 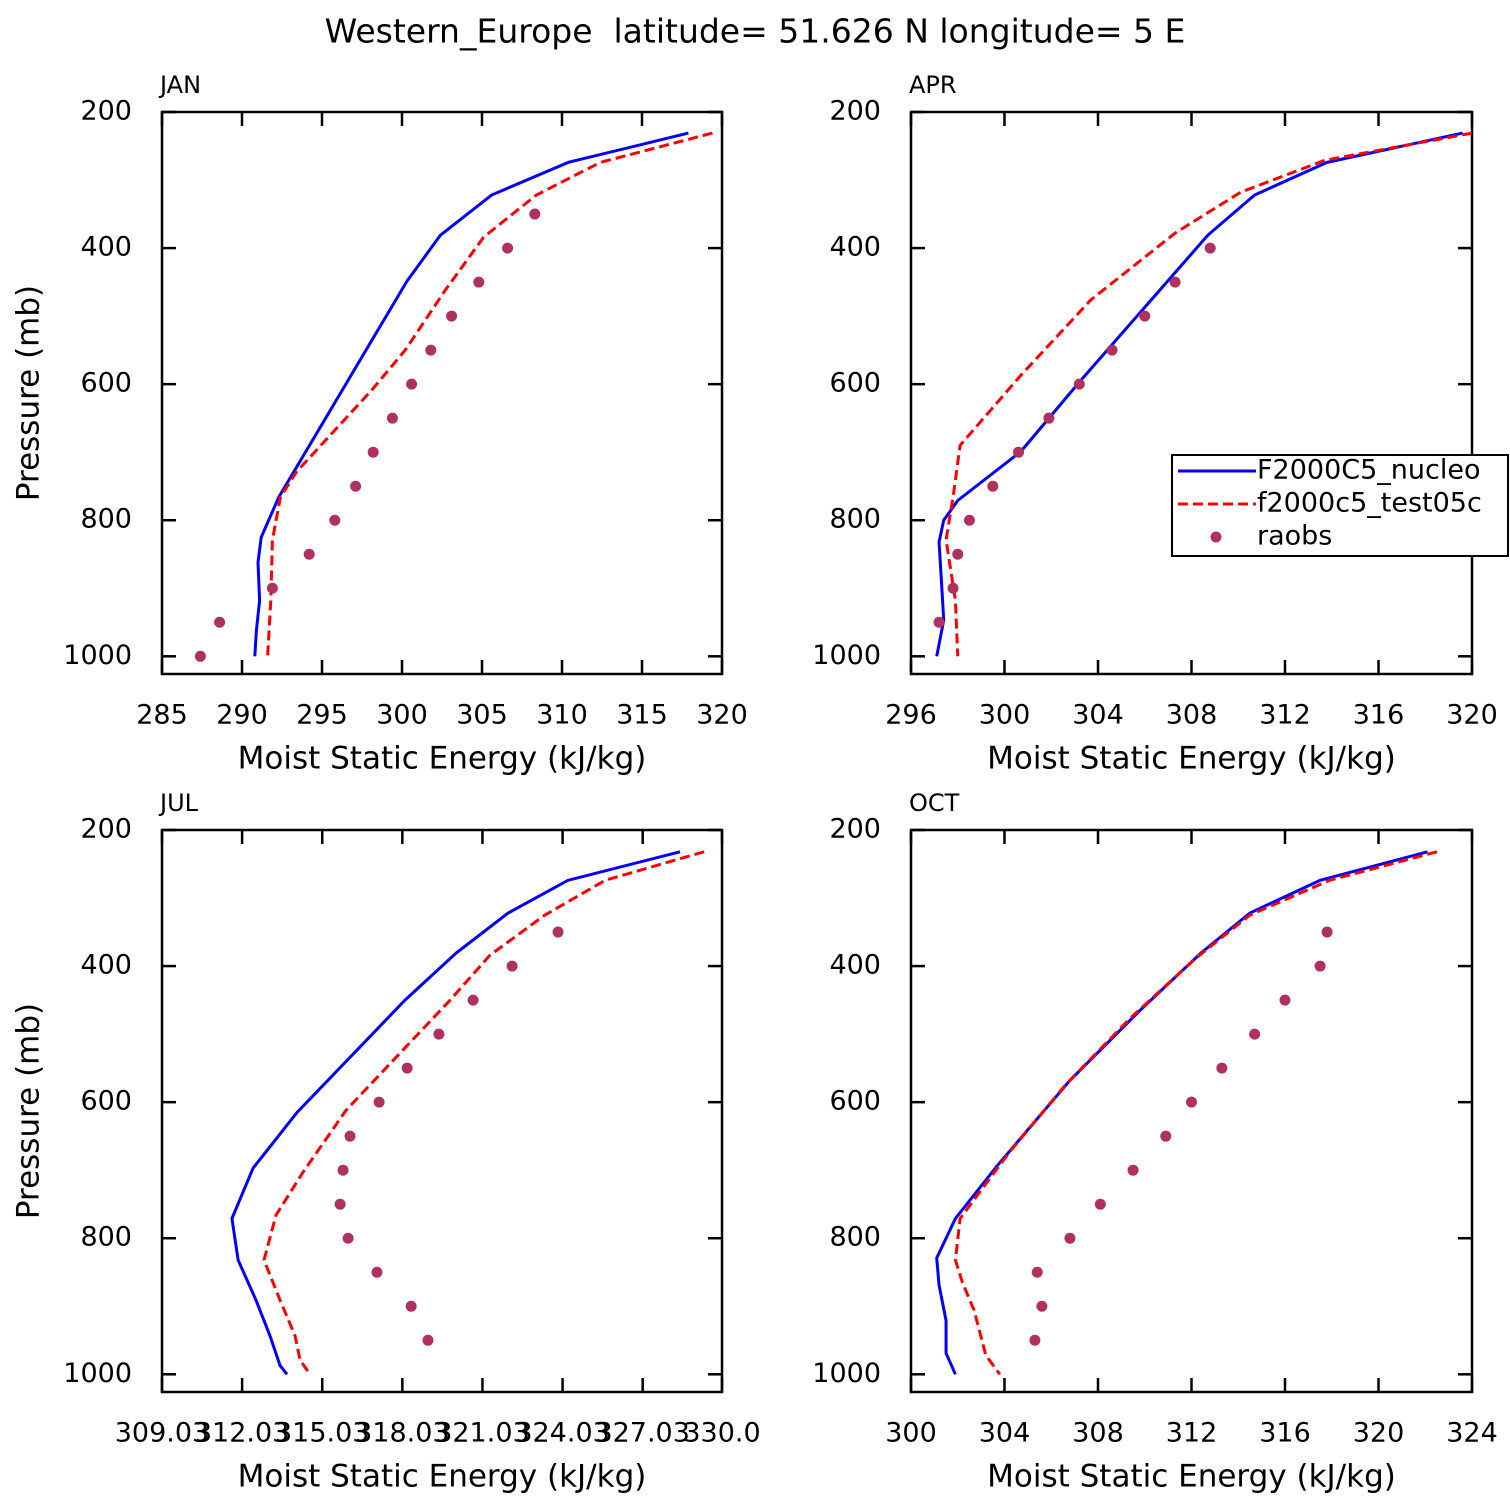 What do you see at coordinates (179, 85) in the screenshot?
I see `panel-title: JAN` at bounding box center [179, 85].